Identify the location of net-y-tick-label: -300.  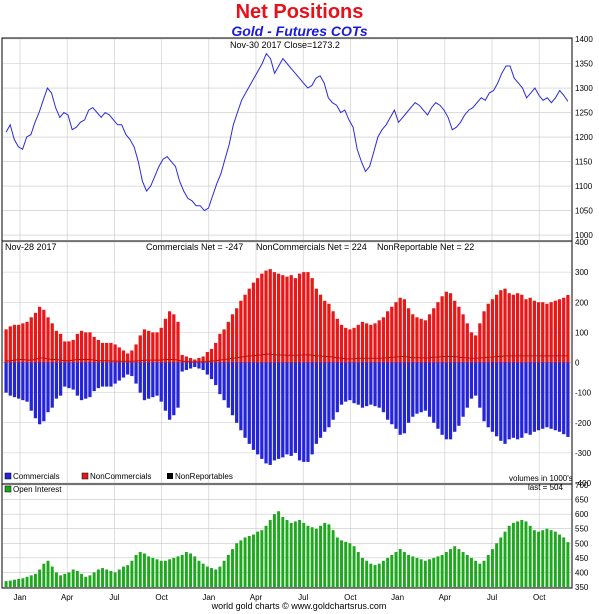
(583, 453).